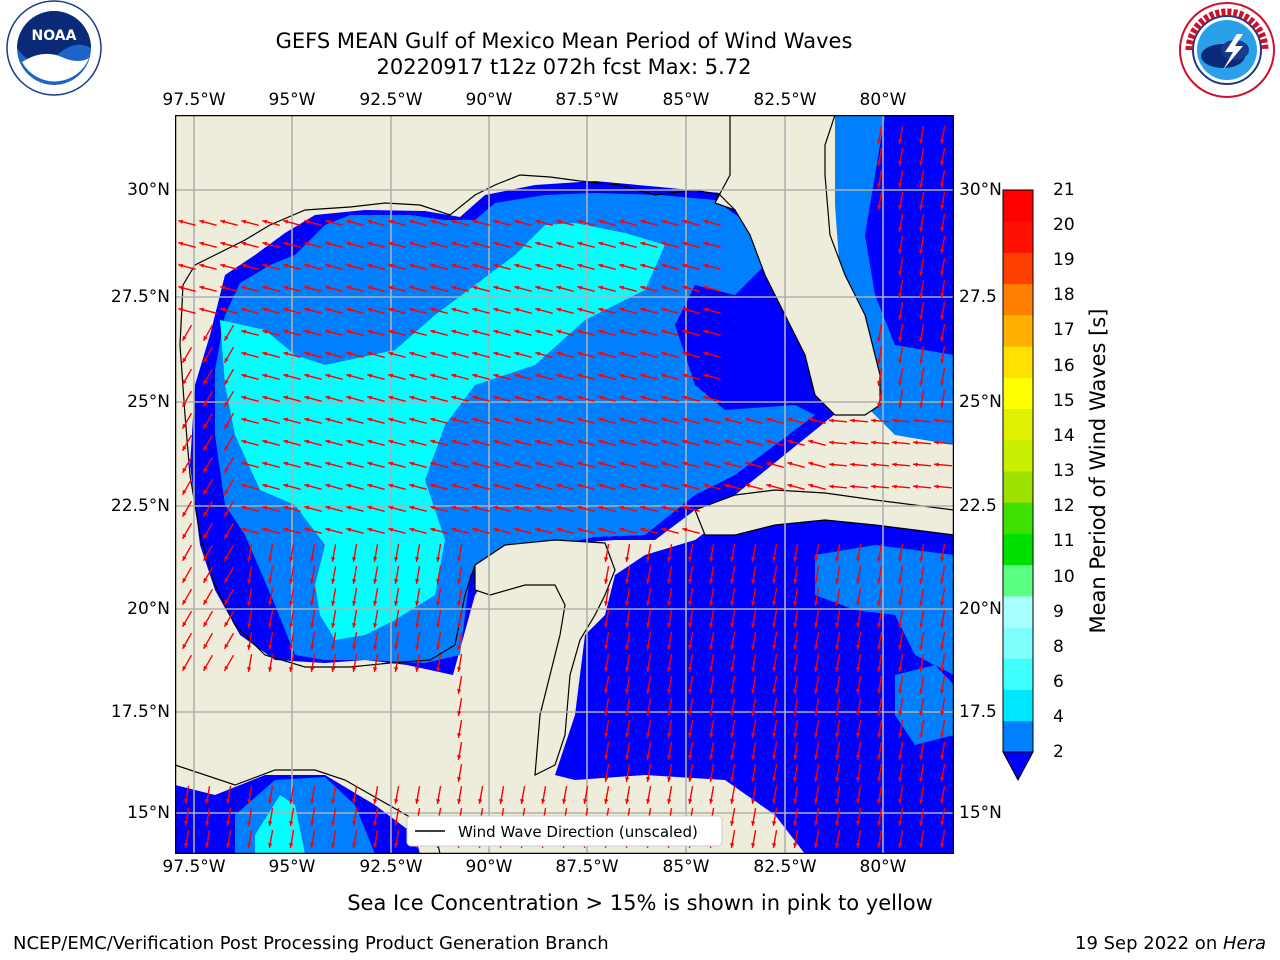  I want to click on lat-label-right: 25°N, so click(980, 402).